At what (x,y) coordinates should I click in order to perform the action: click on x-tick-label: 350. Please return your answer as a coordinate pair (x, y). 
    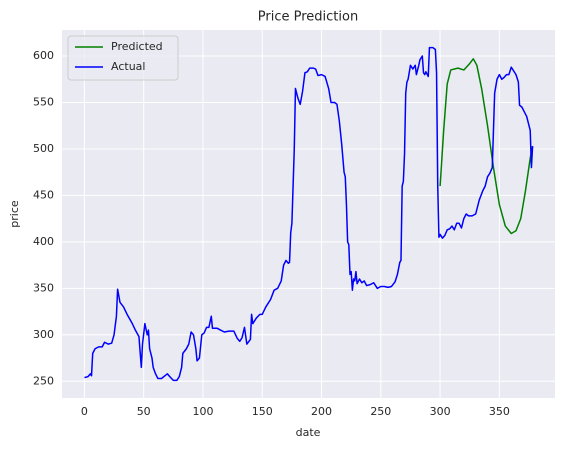
    Looking at the image, I should click on (499, 411).